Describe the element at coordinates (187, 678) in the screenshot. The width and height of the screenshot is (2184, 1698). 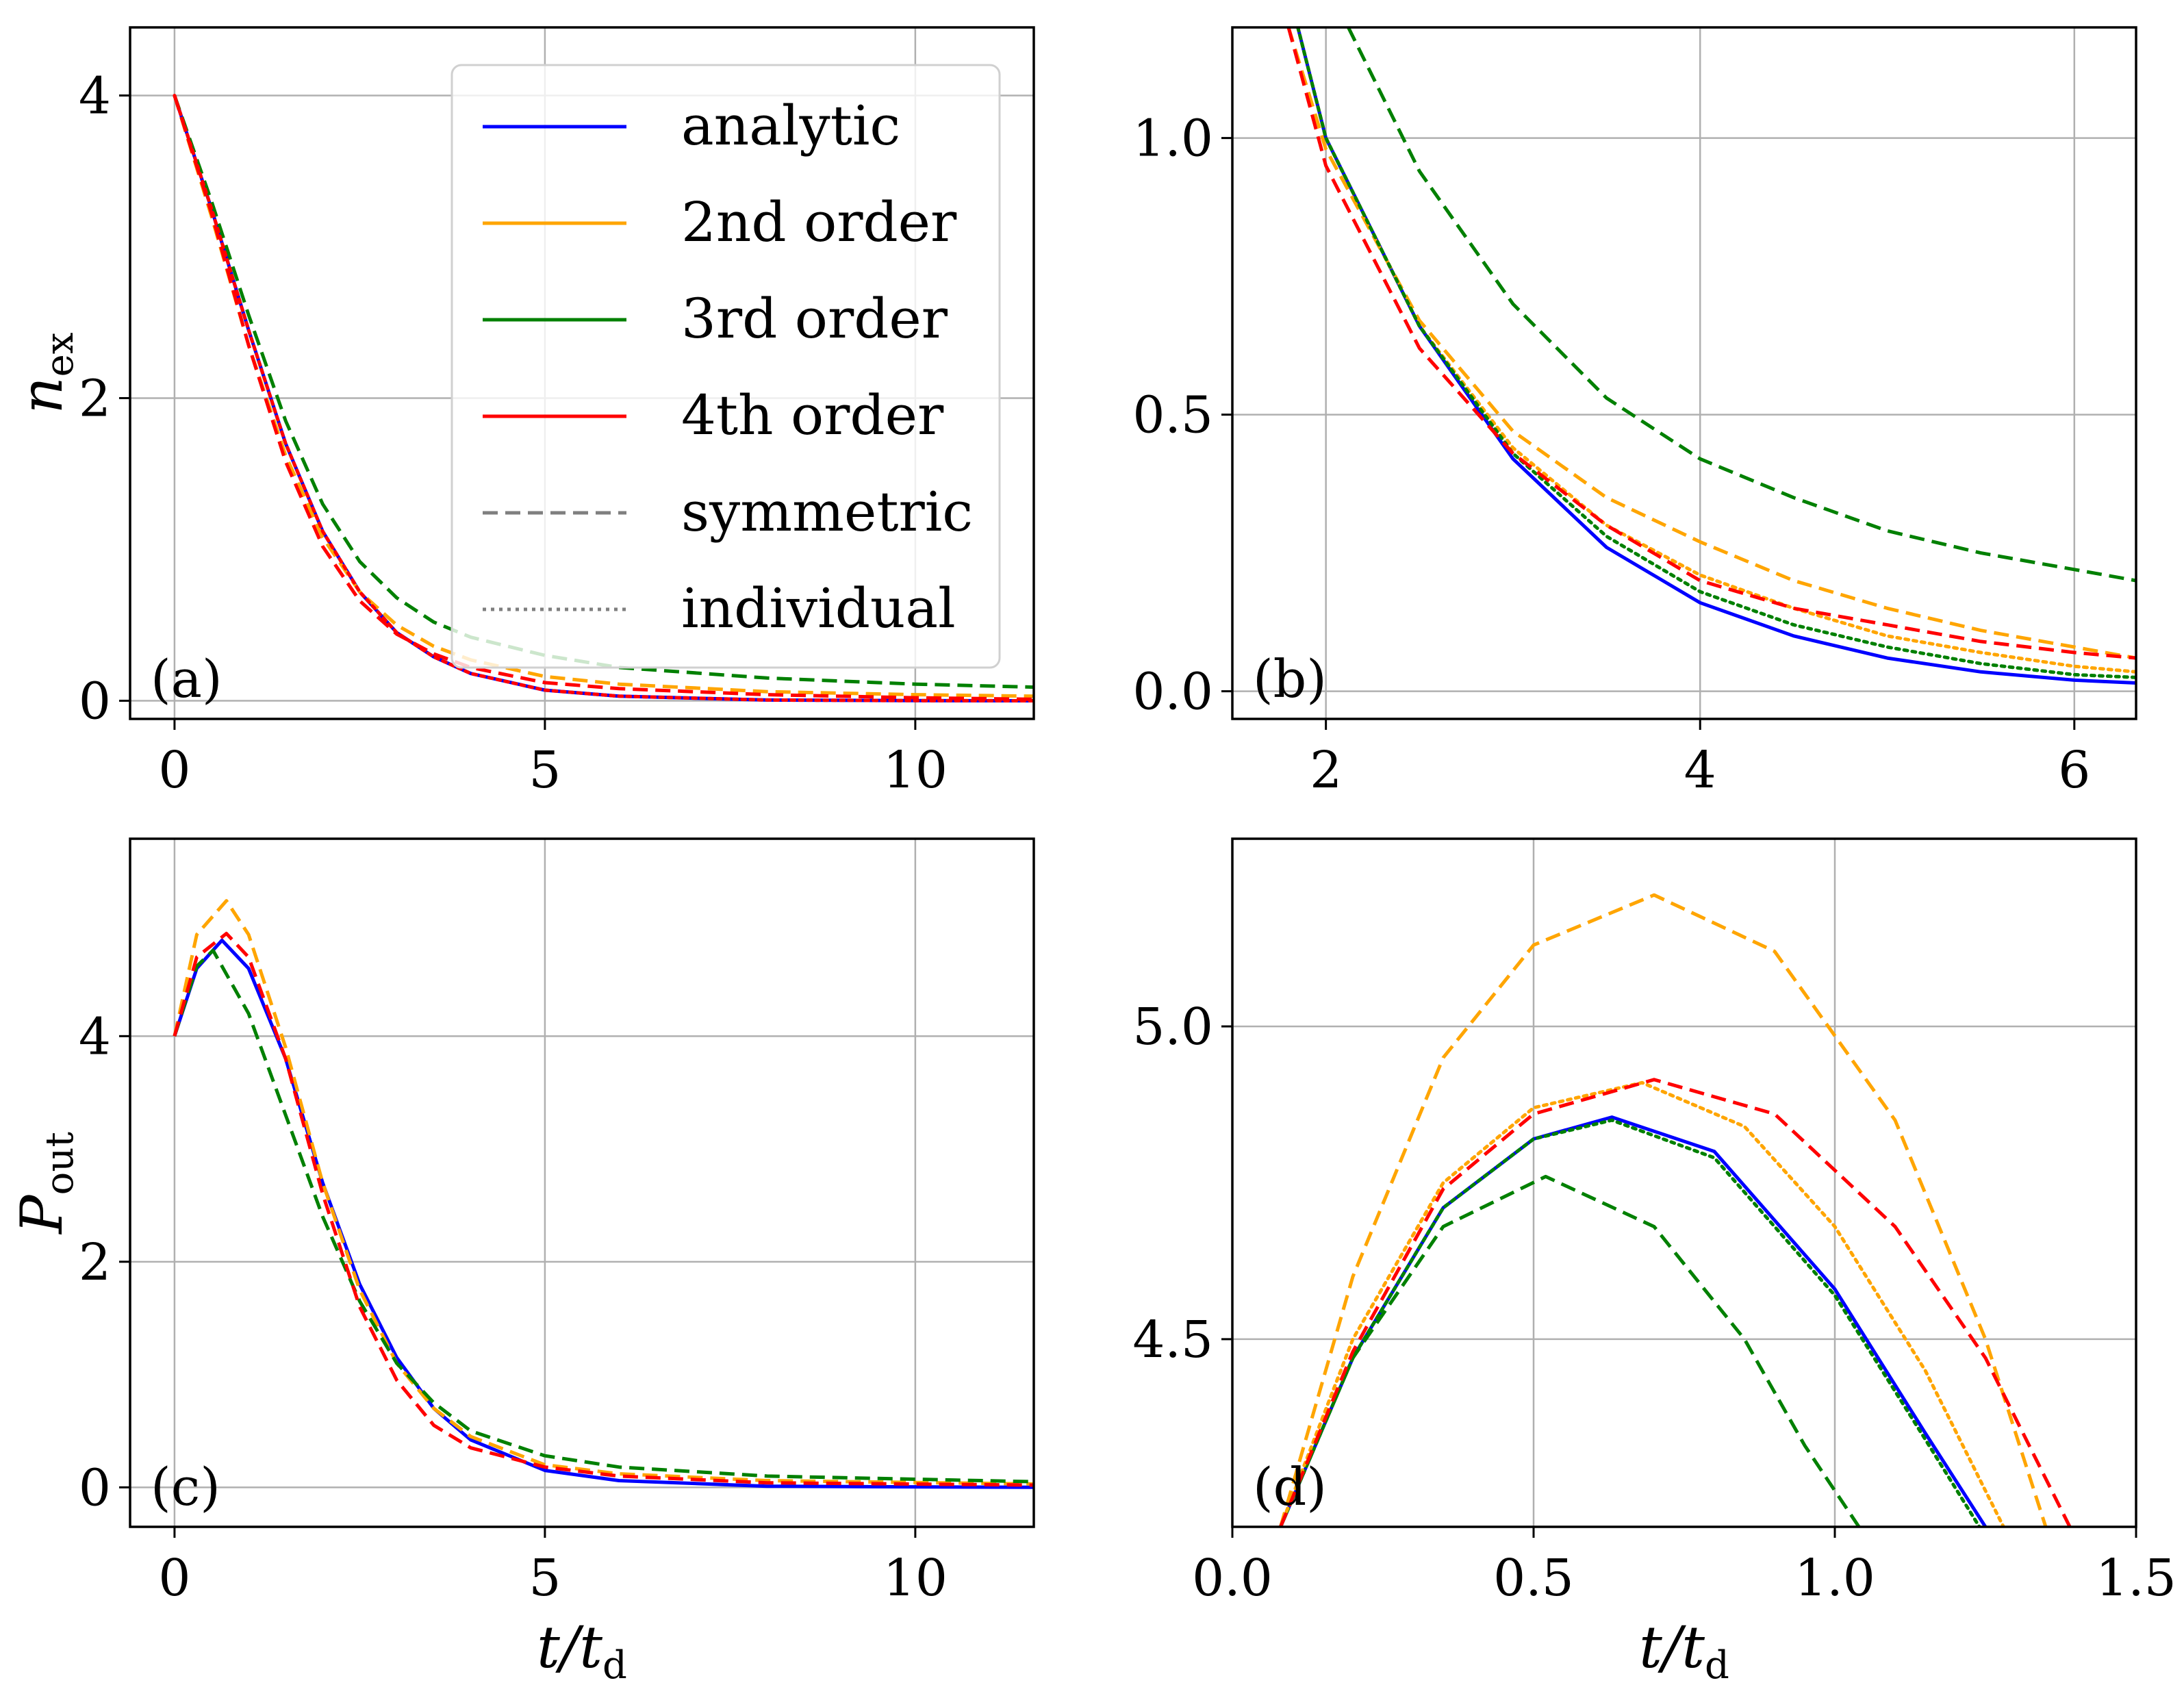
I see `panel-label: (a)` at that location.